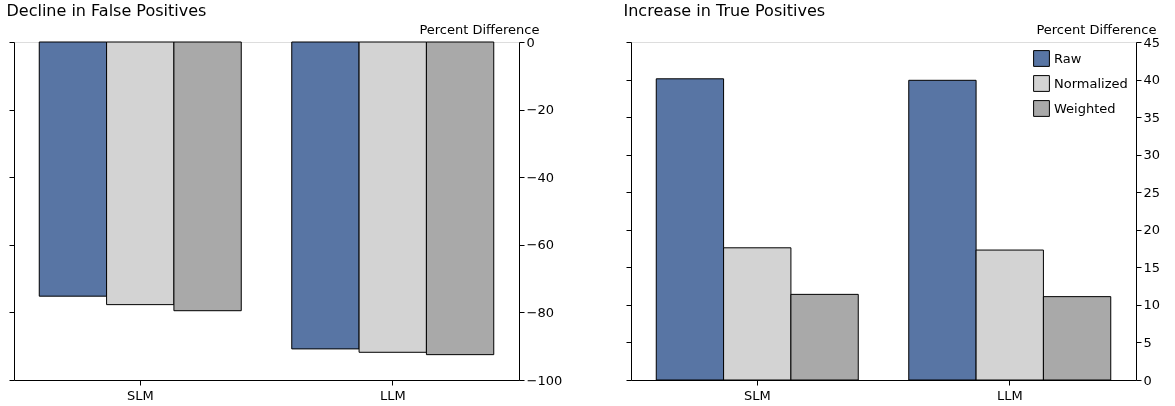 Image resolution: width=1175 pixels, height=406 pixels. Describe the element at coordinates (1068, 58) in the screenshot. I see `legend-label: Raw` at that location.